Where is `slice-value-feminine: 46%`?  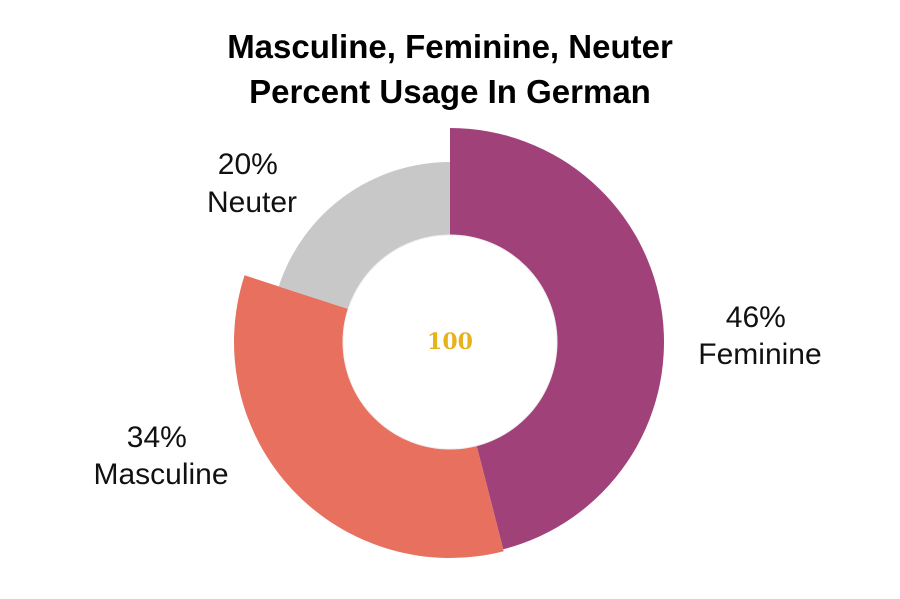 slice-value-feminine: 46% is located at coordinates (756, 317).